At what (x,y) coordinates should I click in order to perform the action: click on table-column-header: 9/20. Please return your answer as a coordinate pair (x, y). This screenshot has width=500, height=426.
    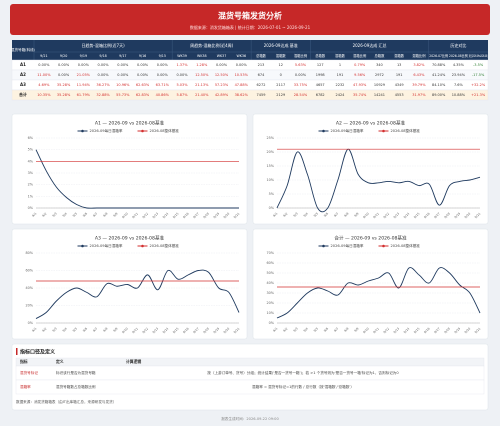
    Looking at the image, I should click on (63, 56).